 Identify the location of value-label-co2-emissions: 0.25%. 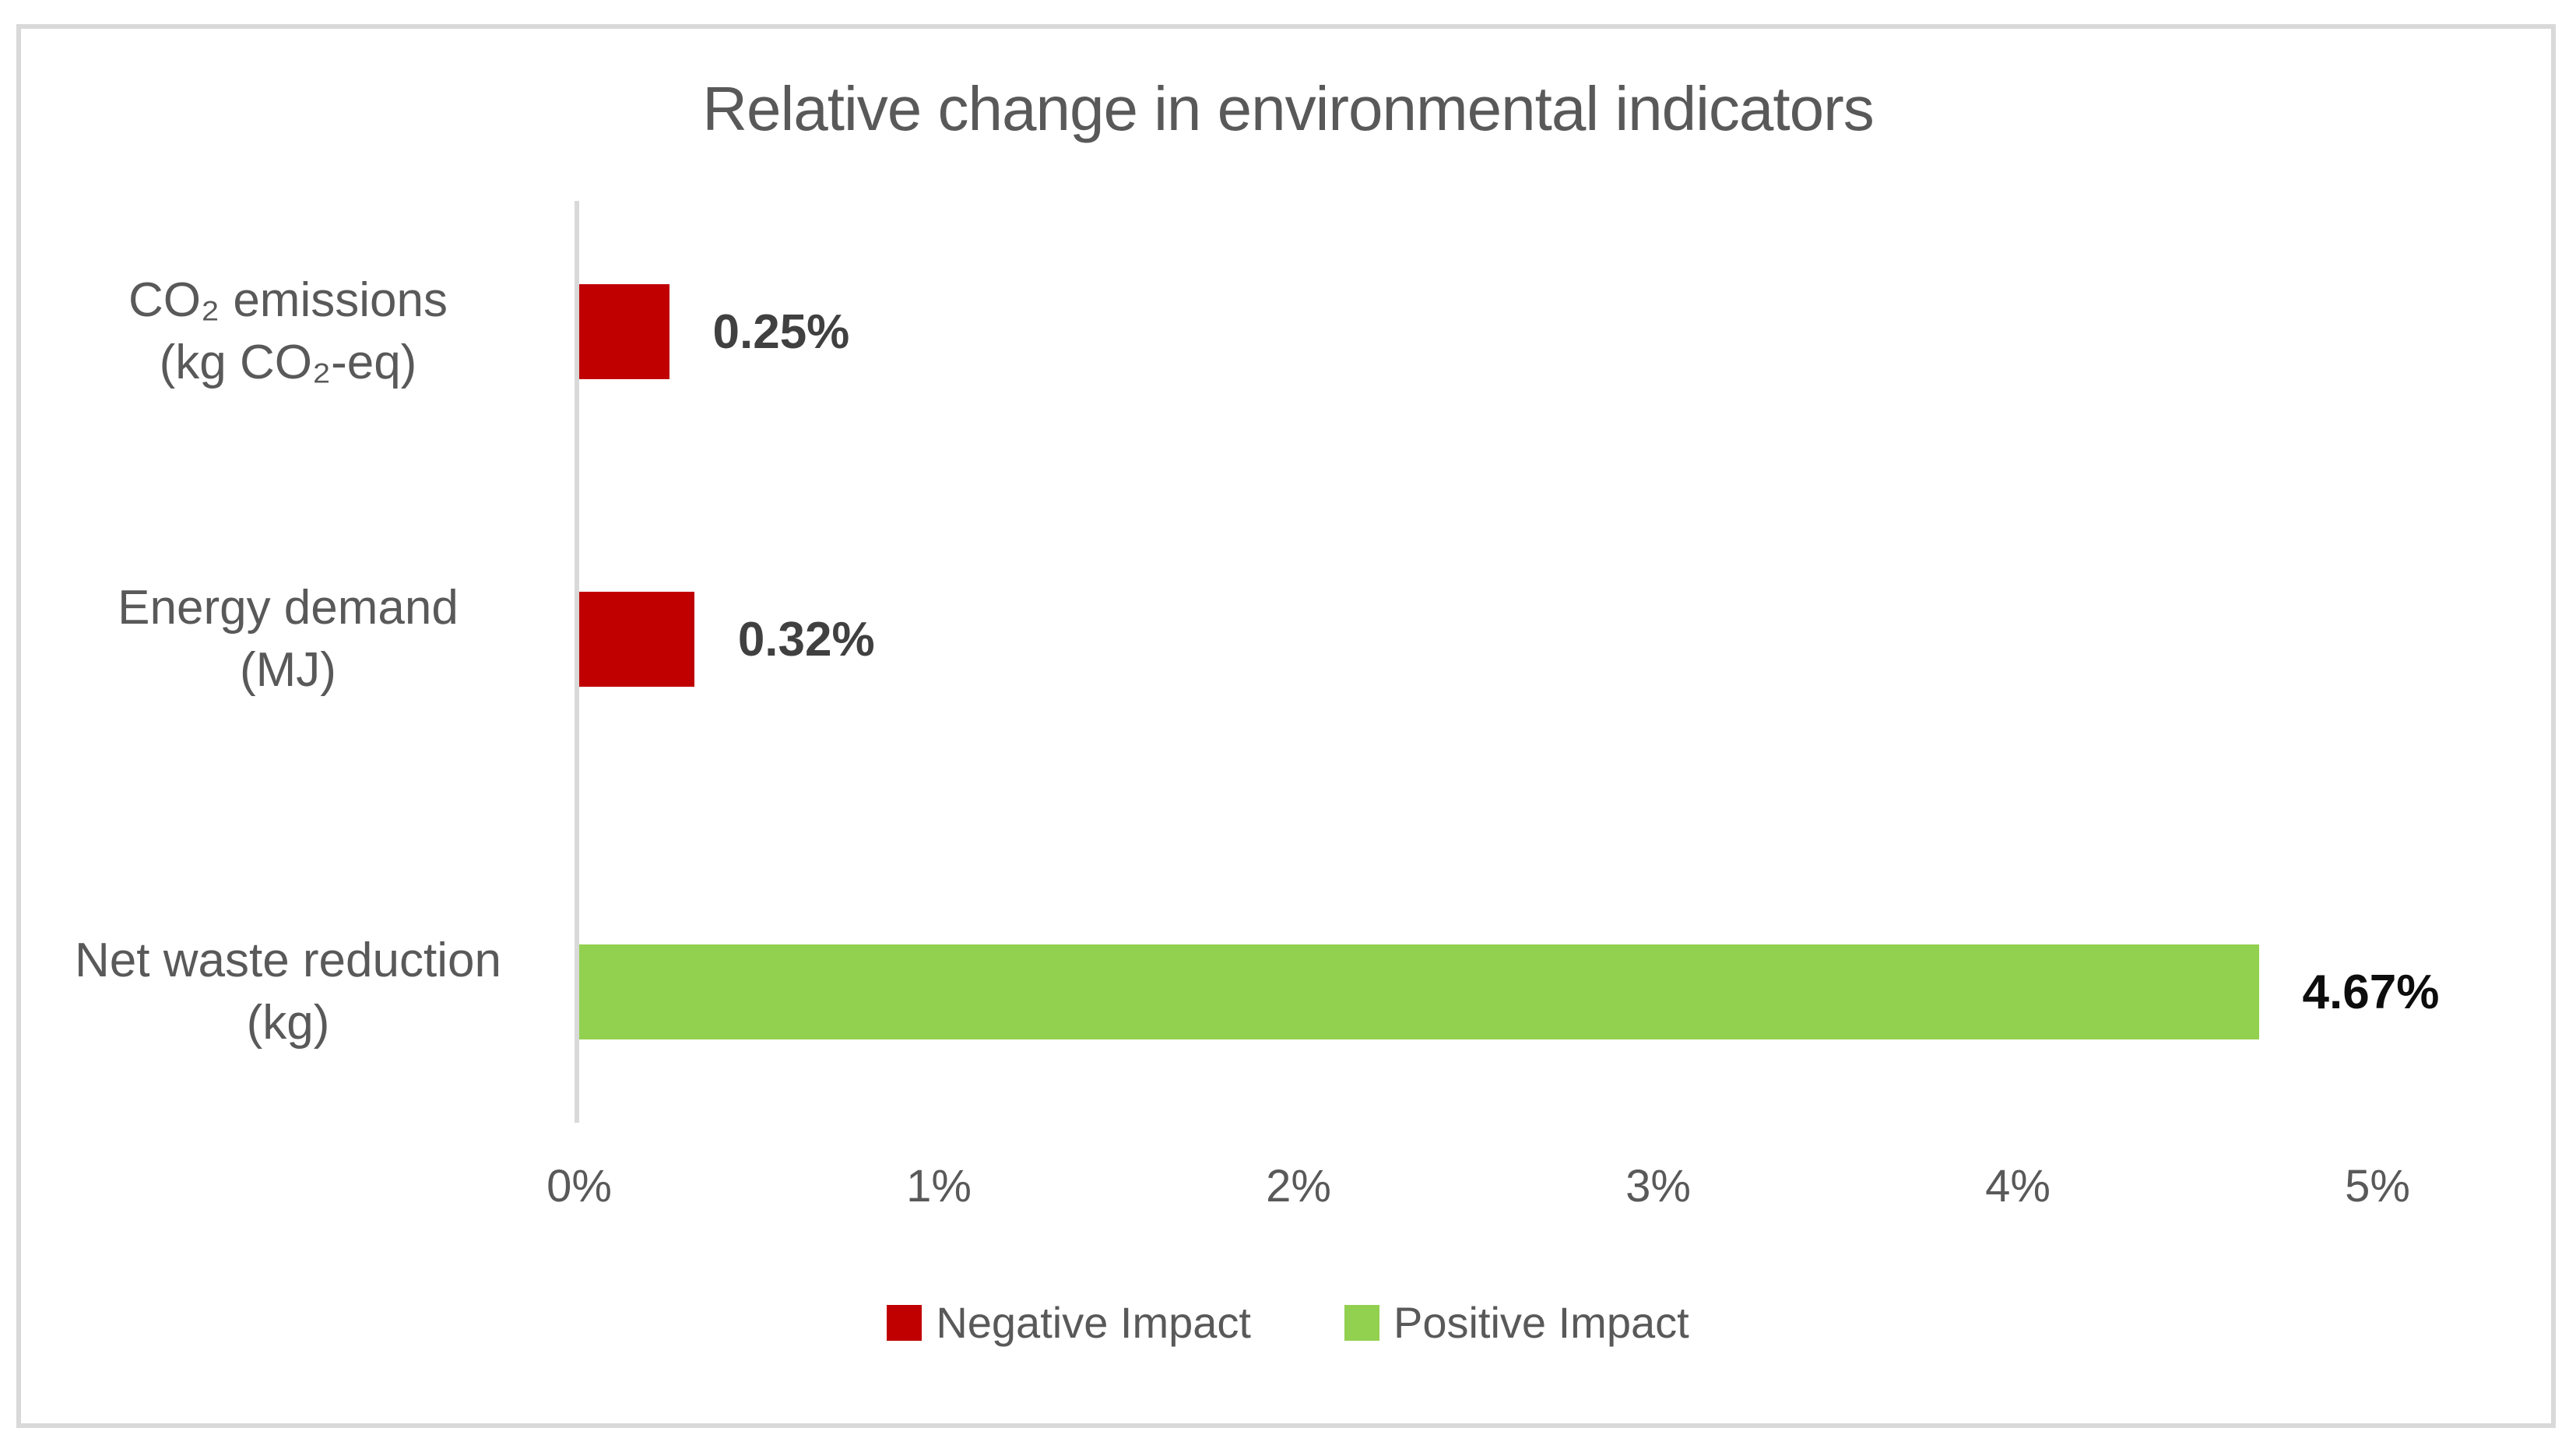
(781, 331).